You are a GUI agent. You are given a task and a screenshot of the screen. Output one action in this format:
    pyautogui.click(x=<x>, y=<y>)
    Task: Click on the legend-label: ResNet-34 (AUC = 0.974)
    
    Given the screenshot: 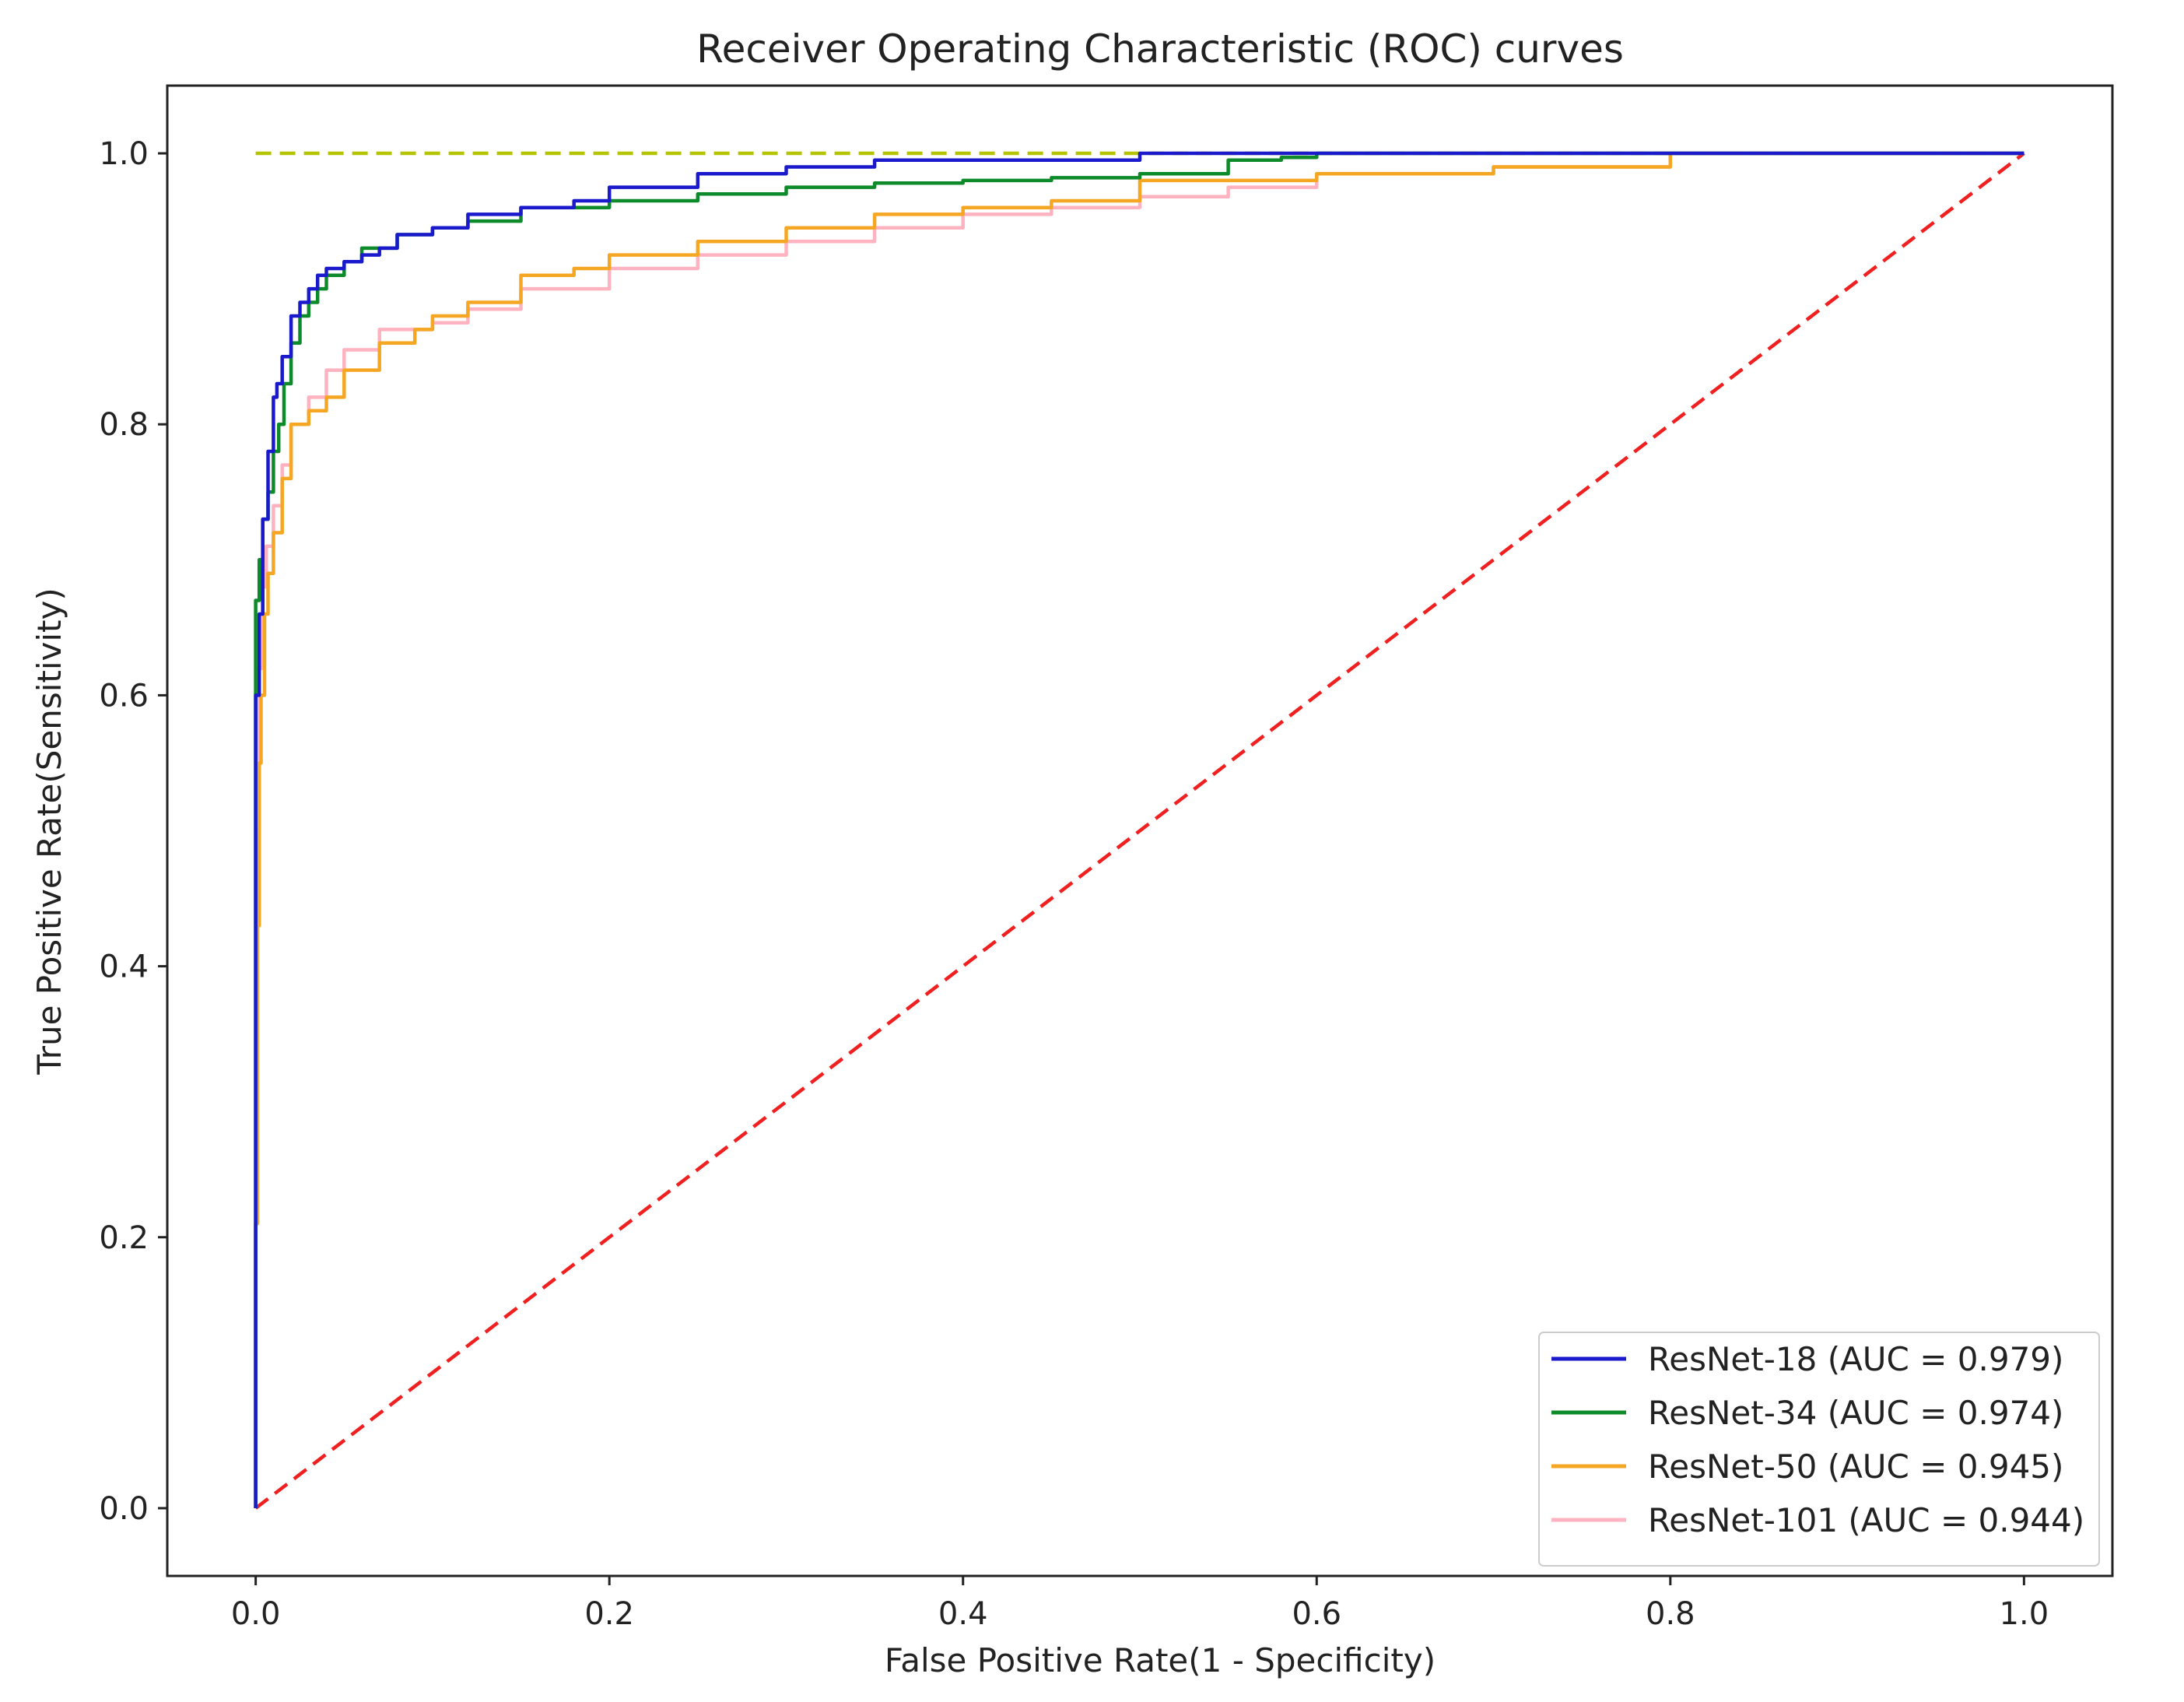 What is the action you would take?
    pyautogui.click(x=1855, y=1413)
    